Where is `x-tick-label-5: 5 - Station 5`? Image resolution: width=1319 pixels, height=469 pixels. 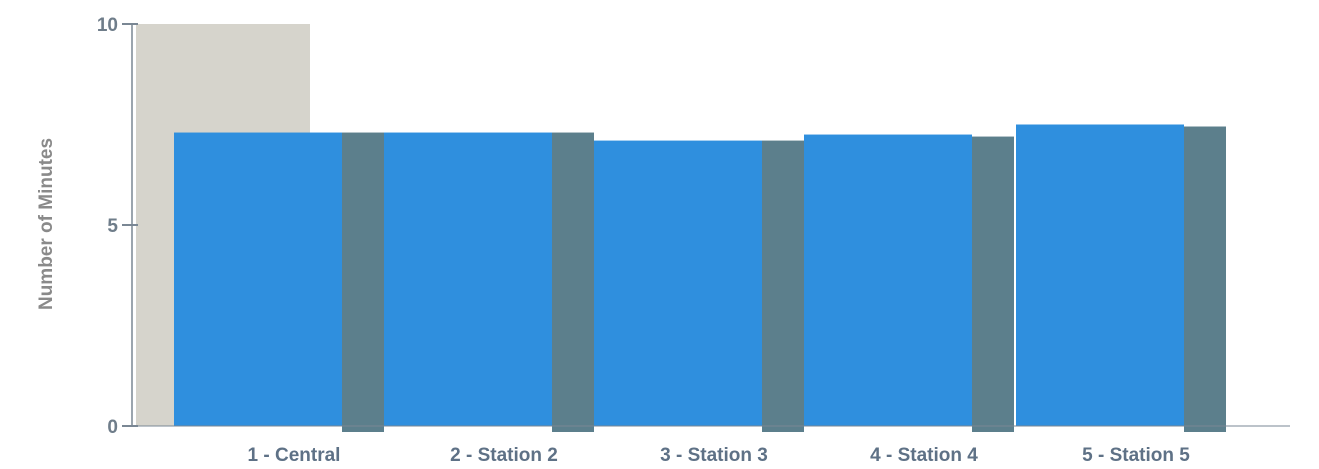 x-tick-label-5: 5 - Station 5 is located at coordinates (1136, 455).